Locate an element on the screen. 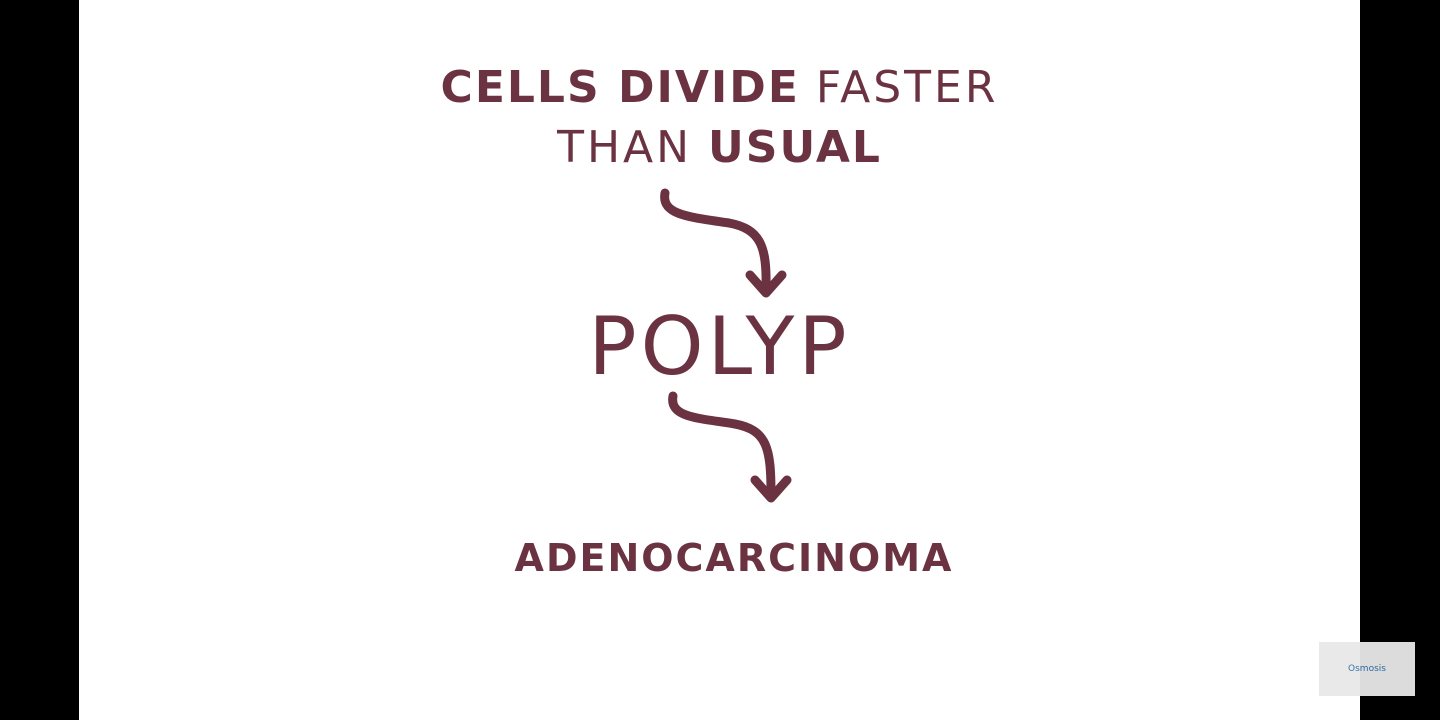  curved-arrow-icon is located at coordinates (723, 243).